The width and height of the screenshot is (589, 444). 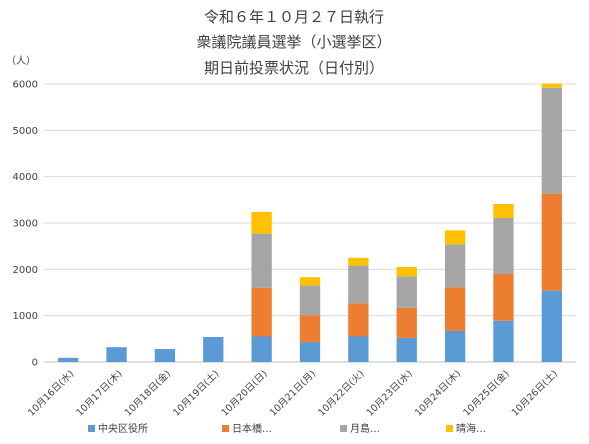 I want to click on x-tick-label: 10月25日(金), so click(x=486, y=393).